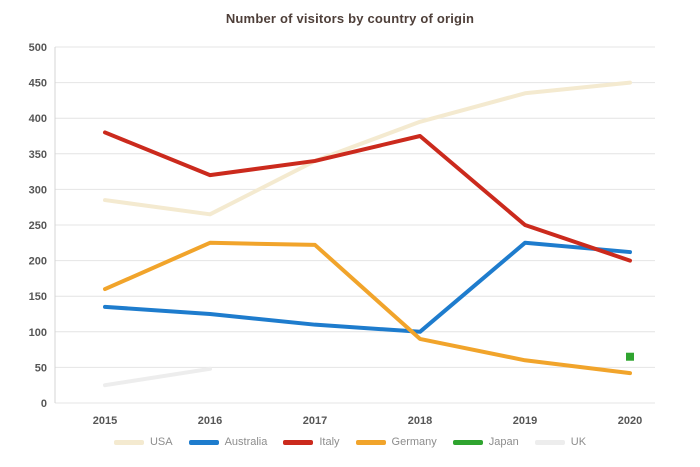  I want to click on y-tick-label: 450, so click(38, 84).